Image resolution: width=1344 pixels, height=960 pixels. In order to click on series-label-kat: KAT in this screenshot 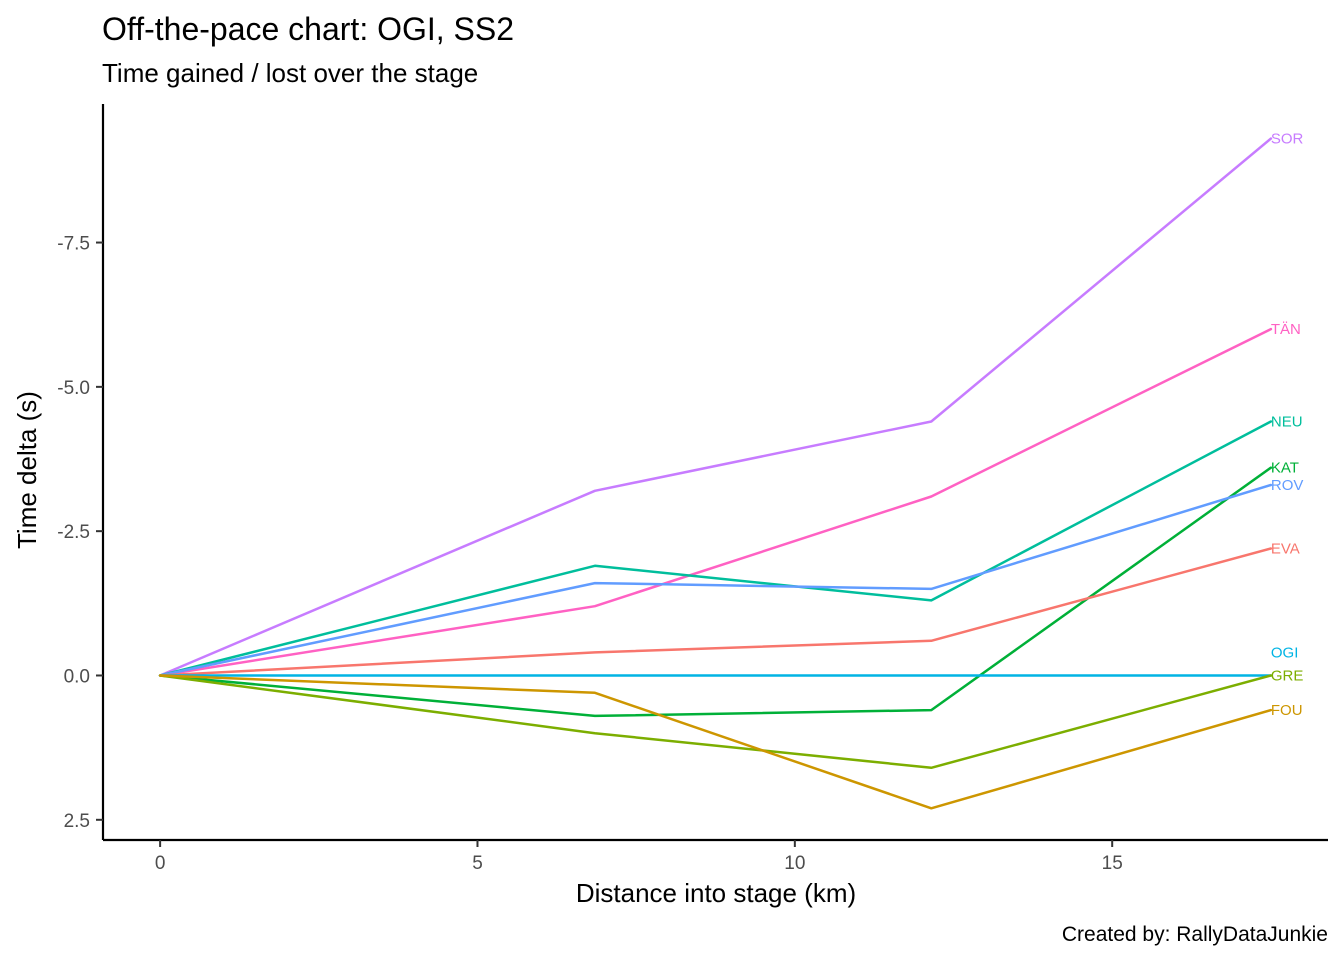, I will do `click(1285, 468)`.